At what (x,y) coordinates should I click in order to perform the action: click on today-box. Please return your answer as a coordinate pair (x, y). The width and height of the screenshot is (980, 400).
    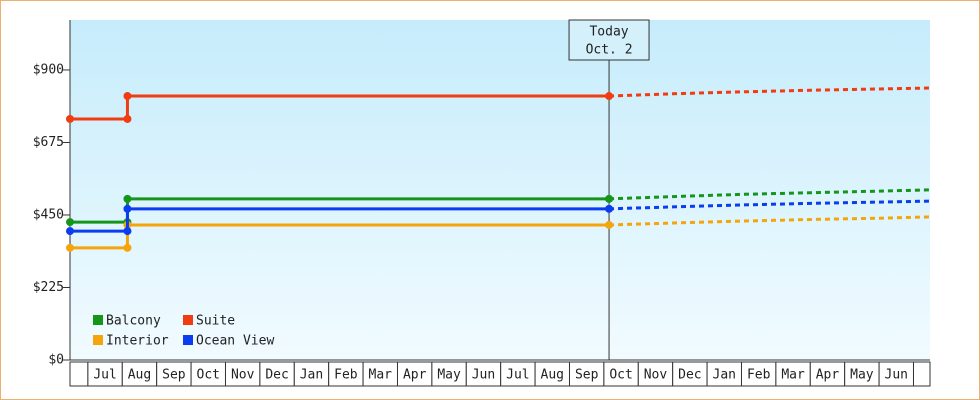
    Looking at the image, I should click on (609, 40).